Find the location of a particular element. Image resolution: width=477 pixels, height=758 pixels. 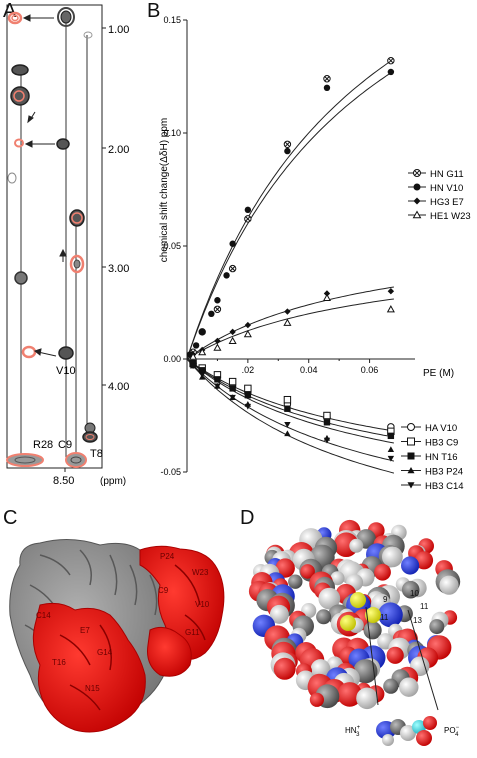

spacefill-lines is located at coordinates (402, 658).